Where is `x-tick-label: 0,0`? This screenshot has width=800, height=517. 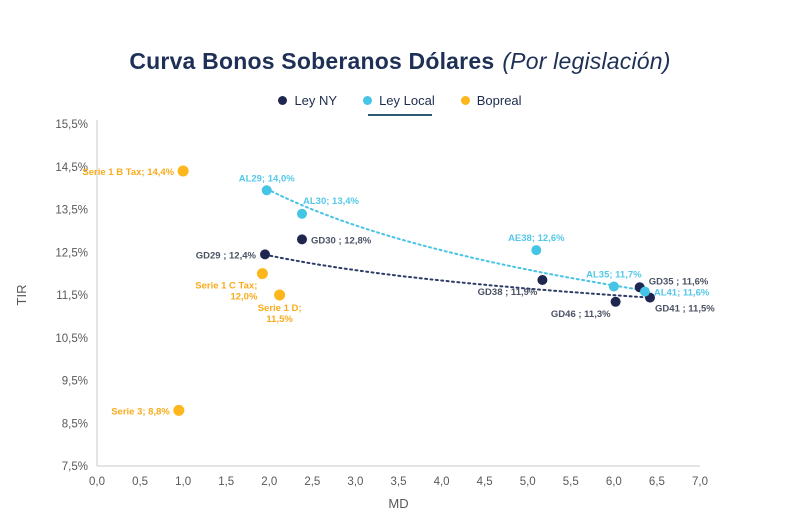 x-tick-label: 0,0 is located at coordinates (97, 482).